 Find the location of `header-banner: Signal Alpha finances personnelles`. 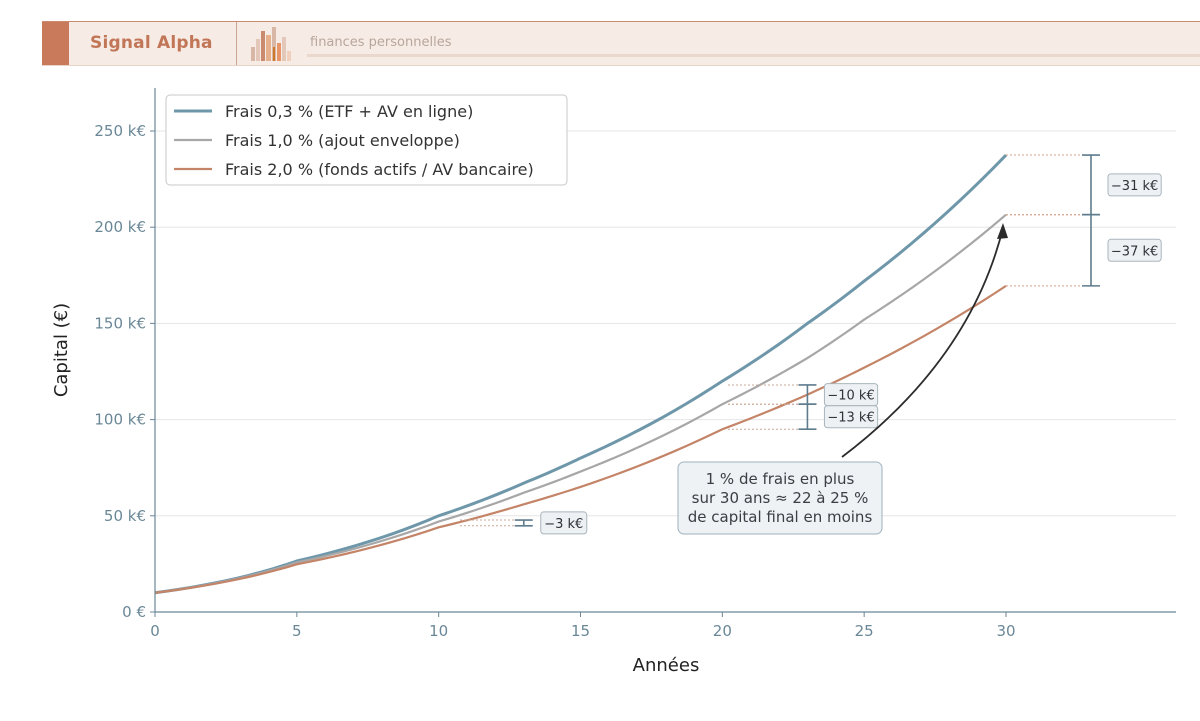

header-banner: Signal Alpha finances personnelles is located at coordinates (621, 43).